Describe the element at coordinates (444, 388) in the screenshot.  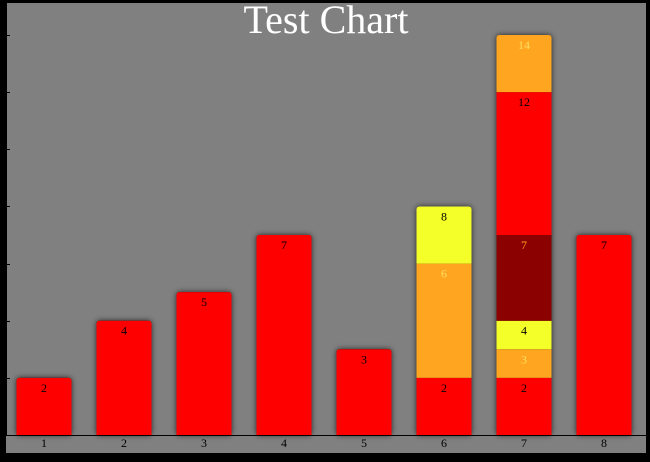
I see `data-label-6-1: 2` at that location.